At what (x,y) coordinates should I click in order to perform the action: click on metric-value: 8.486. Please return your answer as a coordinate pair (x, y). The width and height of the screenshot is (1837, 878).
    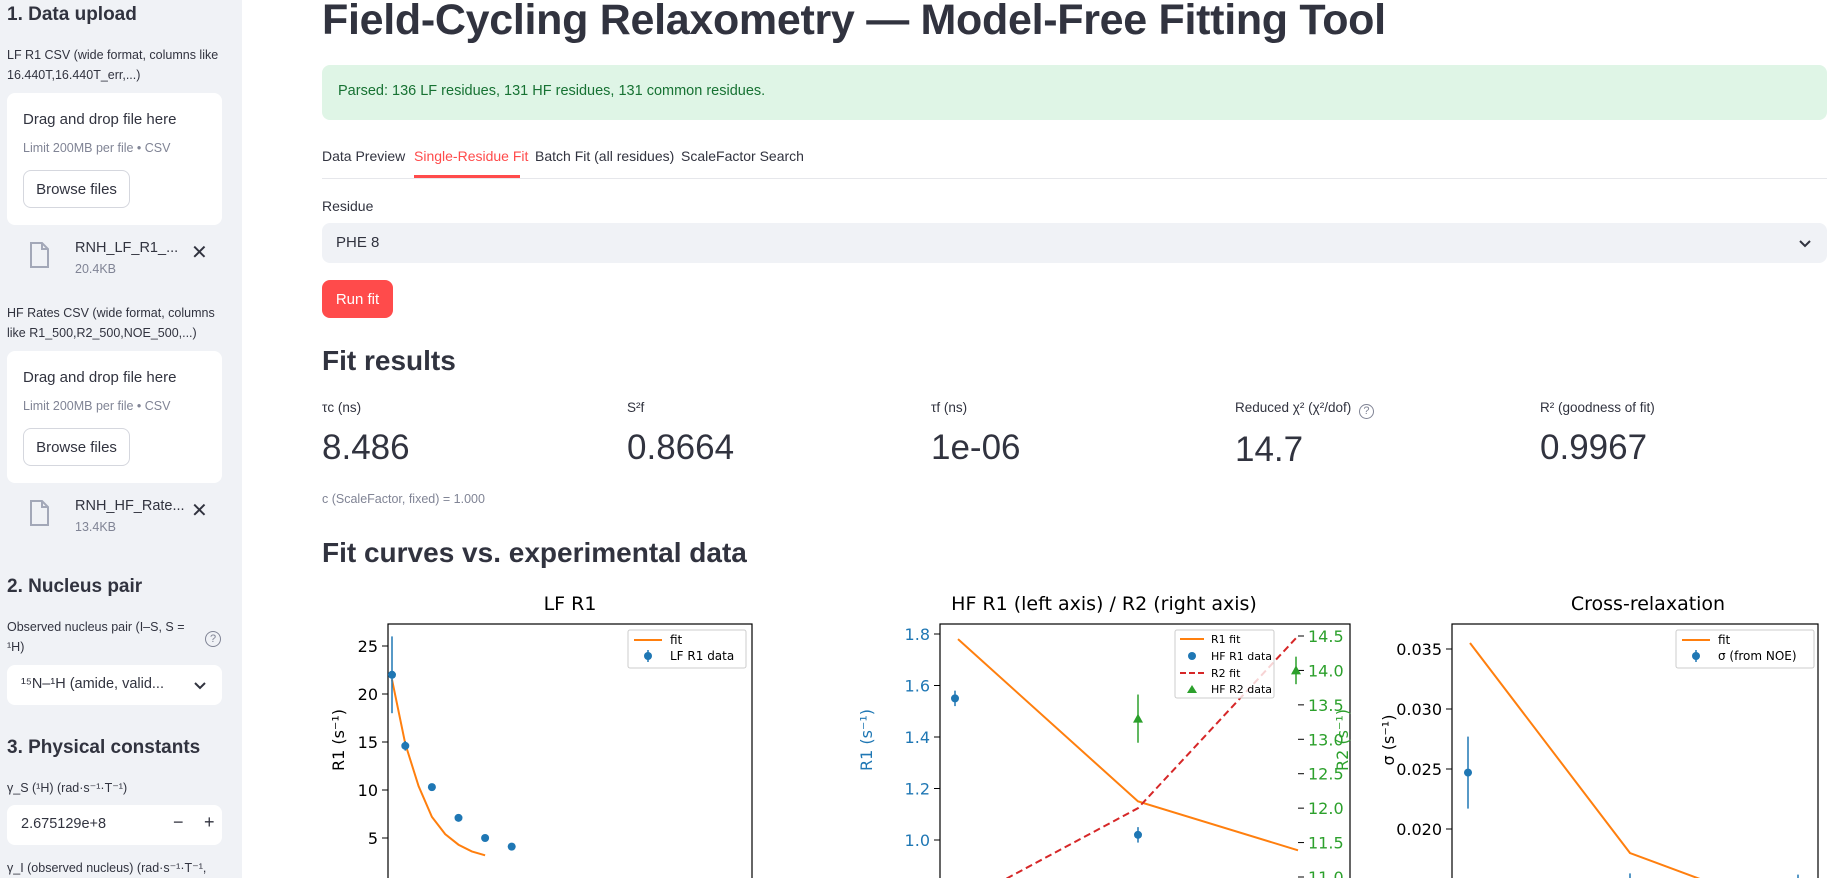
    Looking at the image, I should click on (366, 447).